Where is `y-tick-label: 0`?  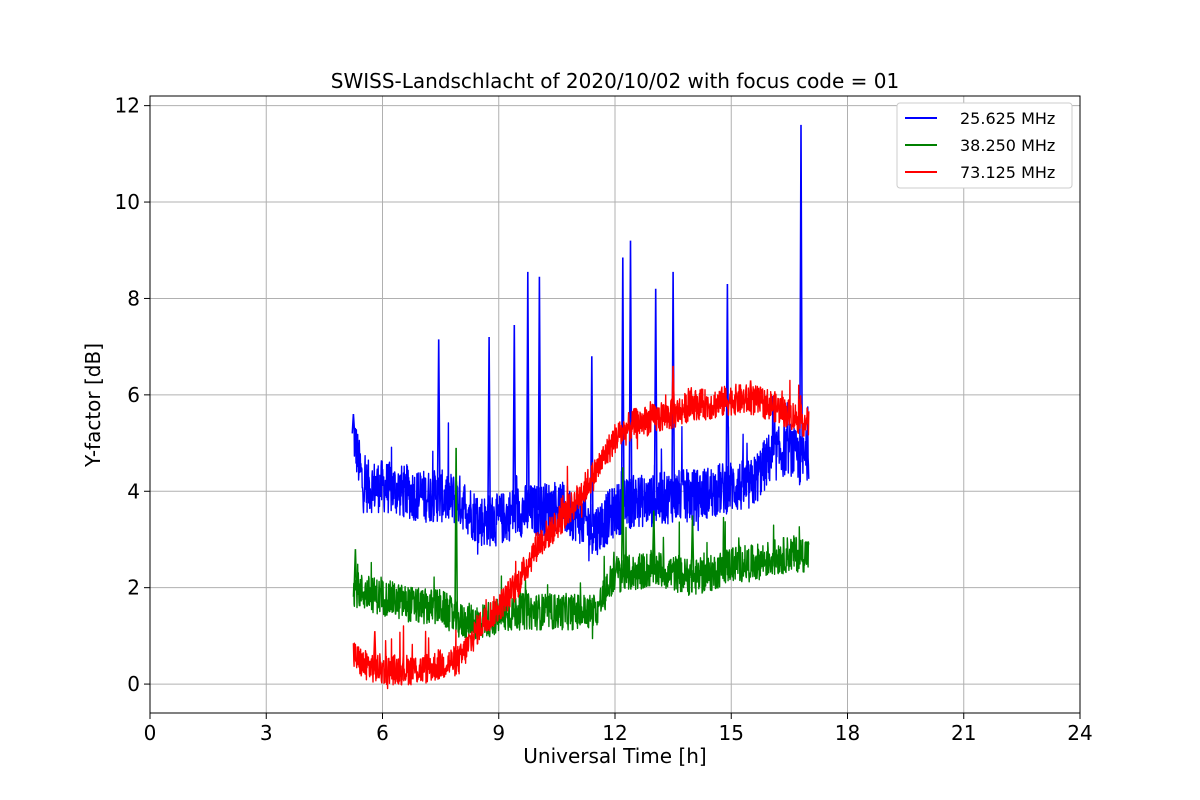
y-tick-label: 0 is located at coordinates (133, 684).